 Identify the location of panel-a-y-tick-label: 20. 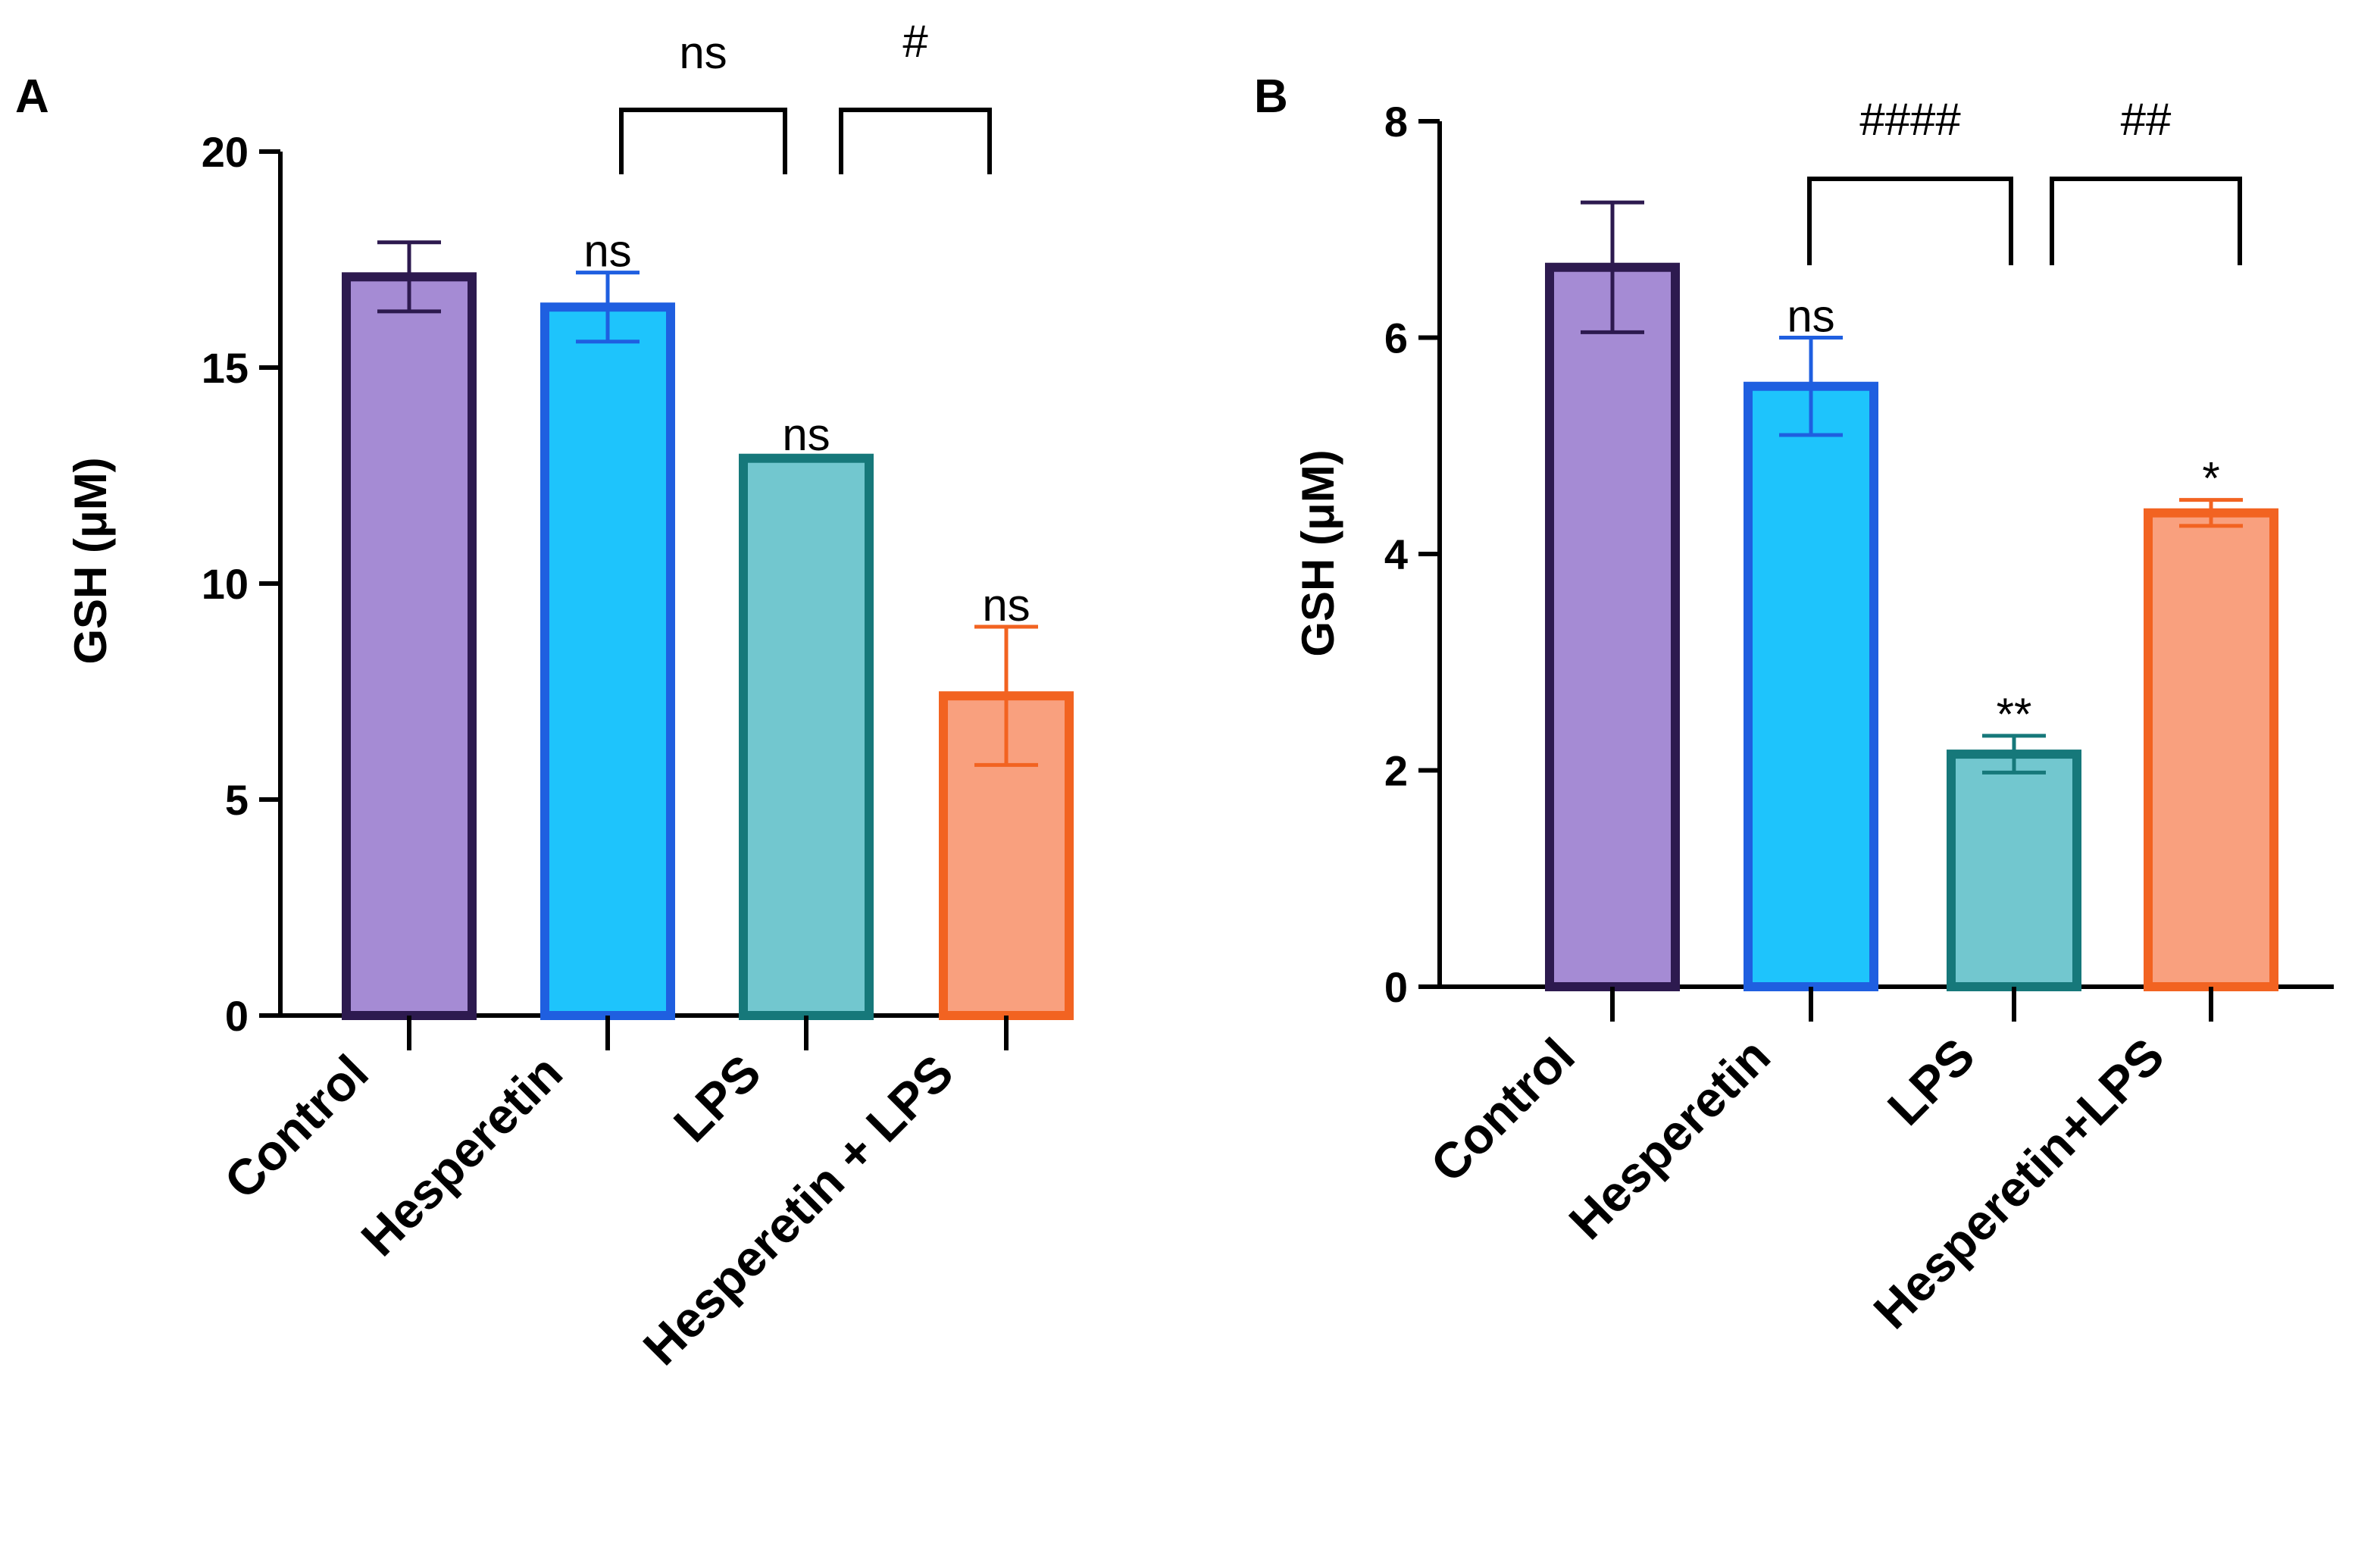
(226, 152).